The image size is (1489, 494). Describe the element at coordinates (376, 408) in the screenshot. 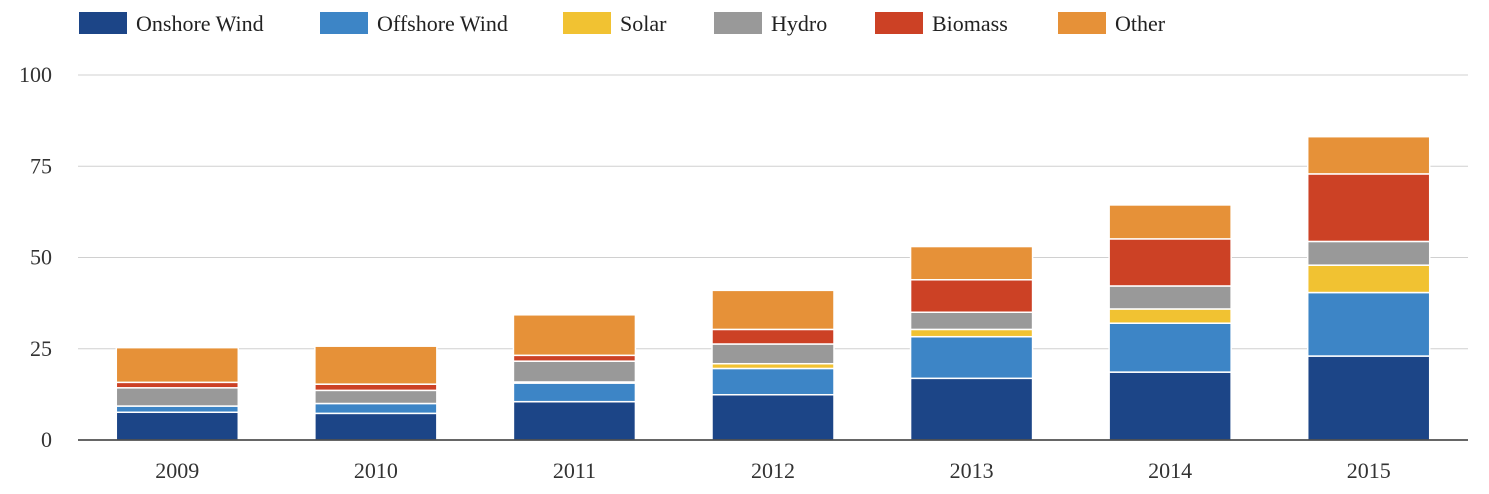

I see `bar-offshore-wind-2010` at that location.